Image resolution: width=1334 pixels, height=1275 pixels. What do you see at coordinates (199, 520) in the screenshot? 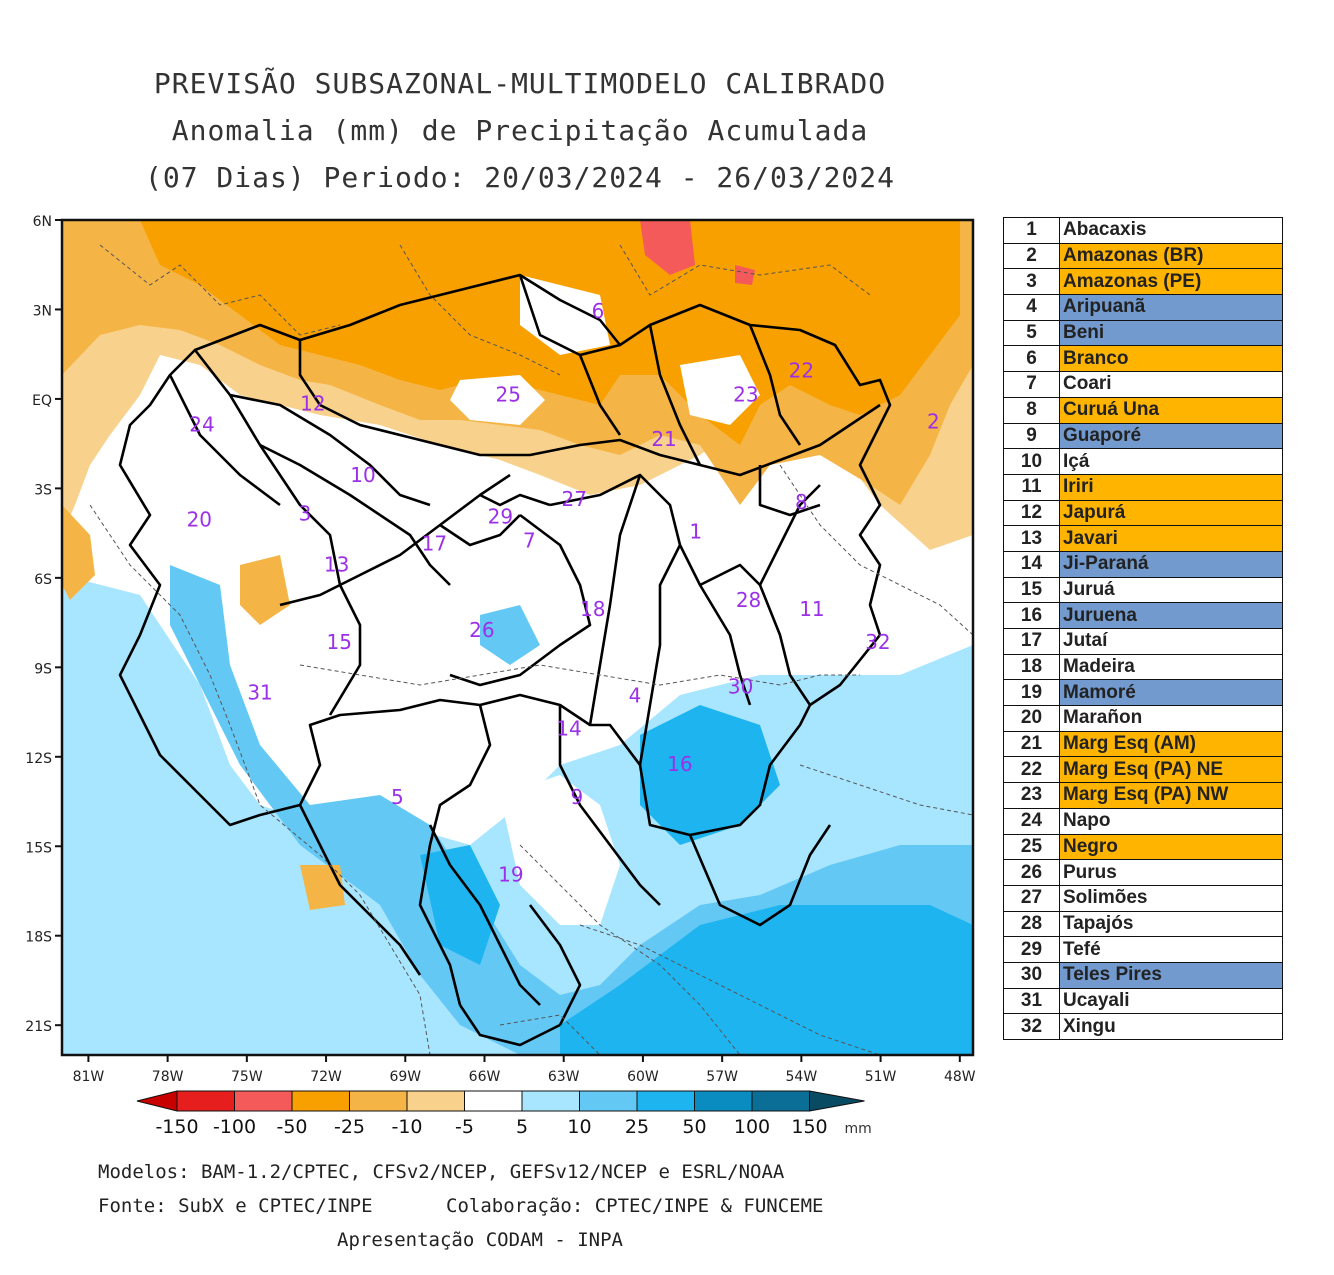
I see `basin-label-20: 20` at bounding box center [199, 520].